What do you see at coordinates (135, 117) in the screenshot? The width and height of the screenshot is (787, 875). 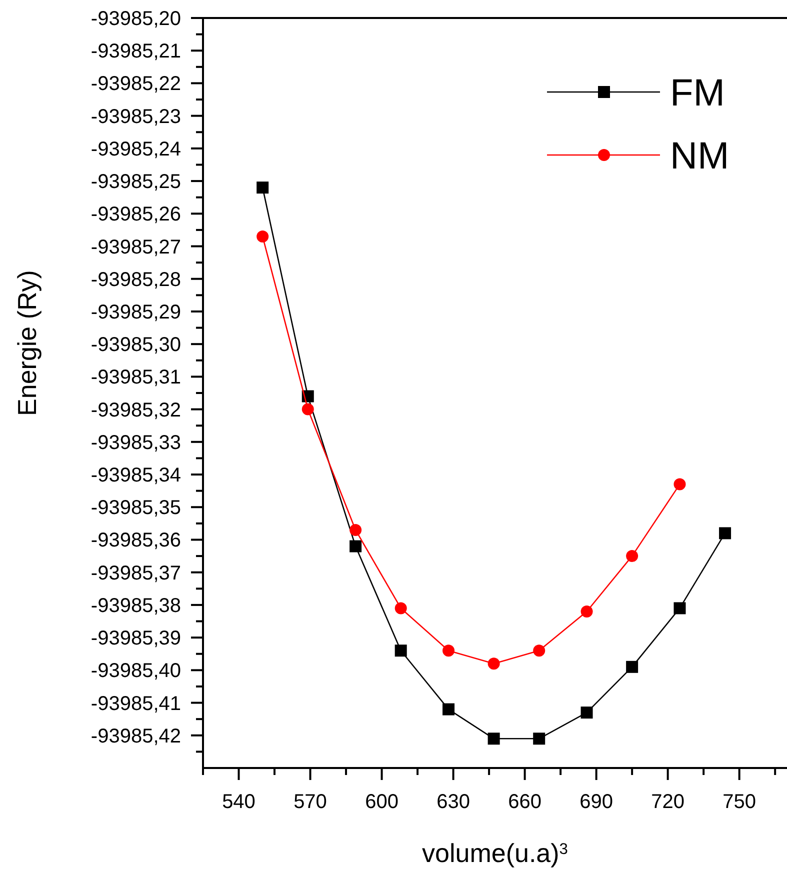 I see `y-tick-label: -93985,23` at bounding box center [135, 117].